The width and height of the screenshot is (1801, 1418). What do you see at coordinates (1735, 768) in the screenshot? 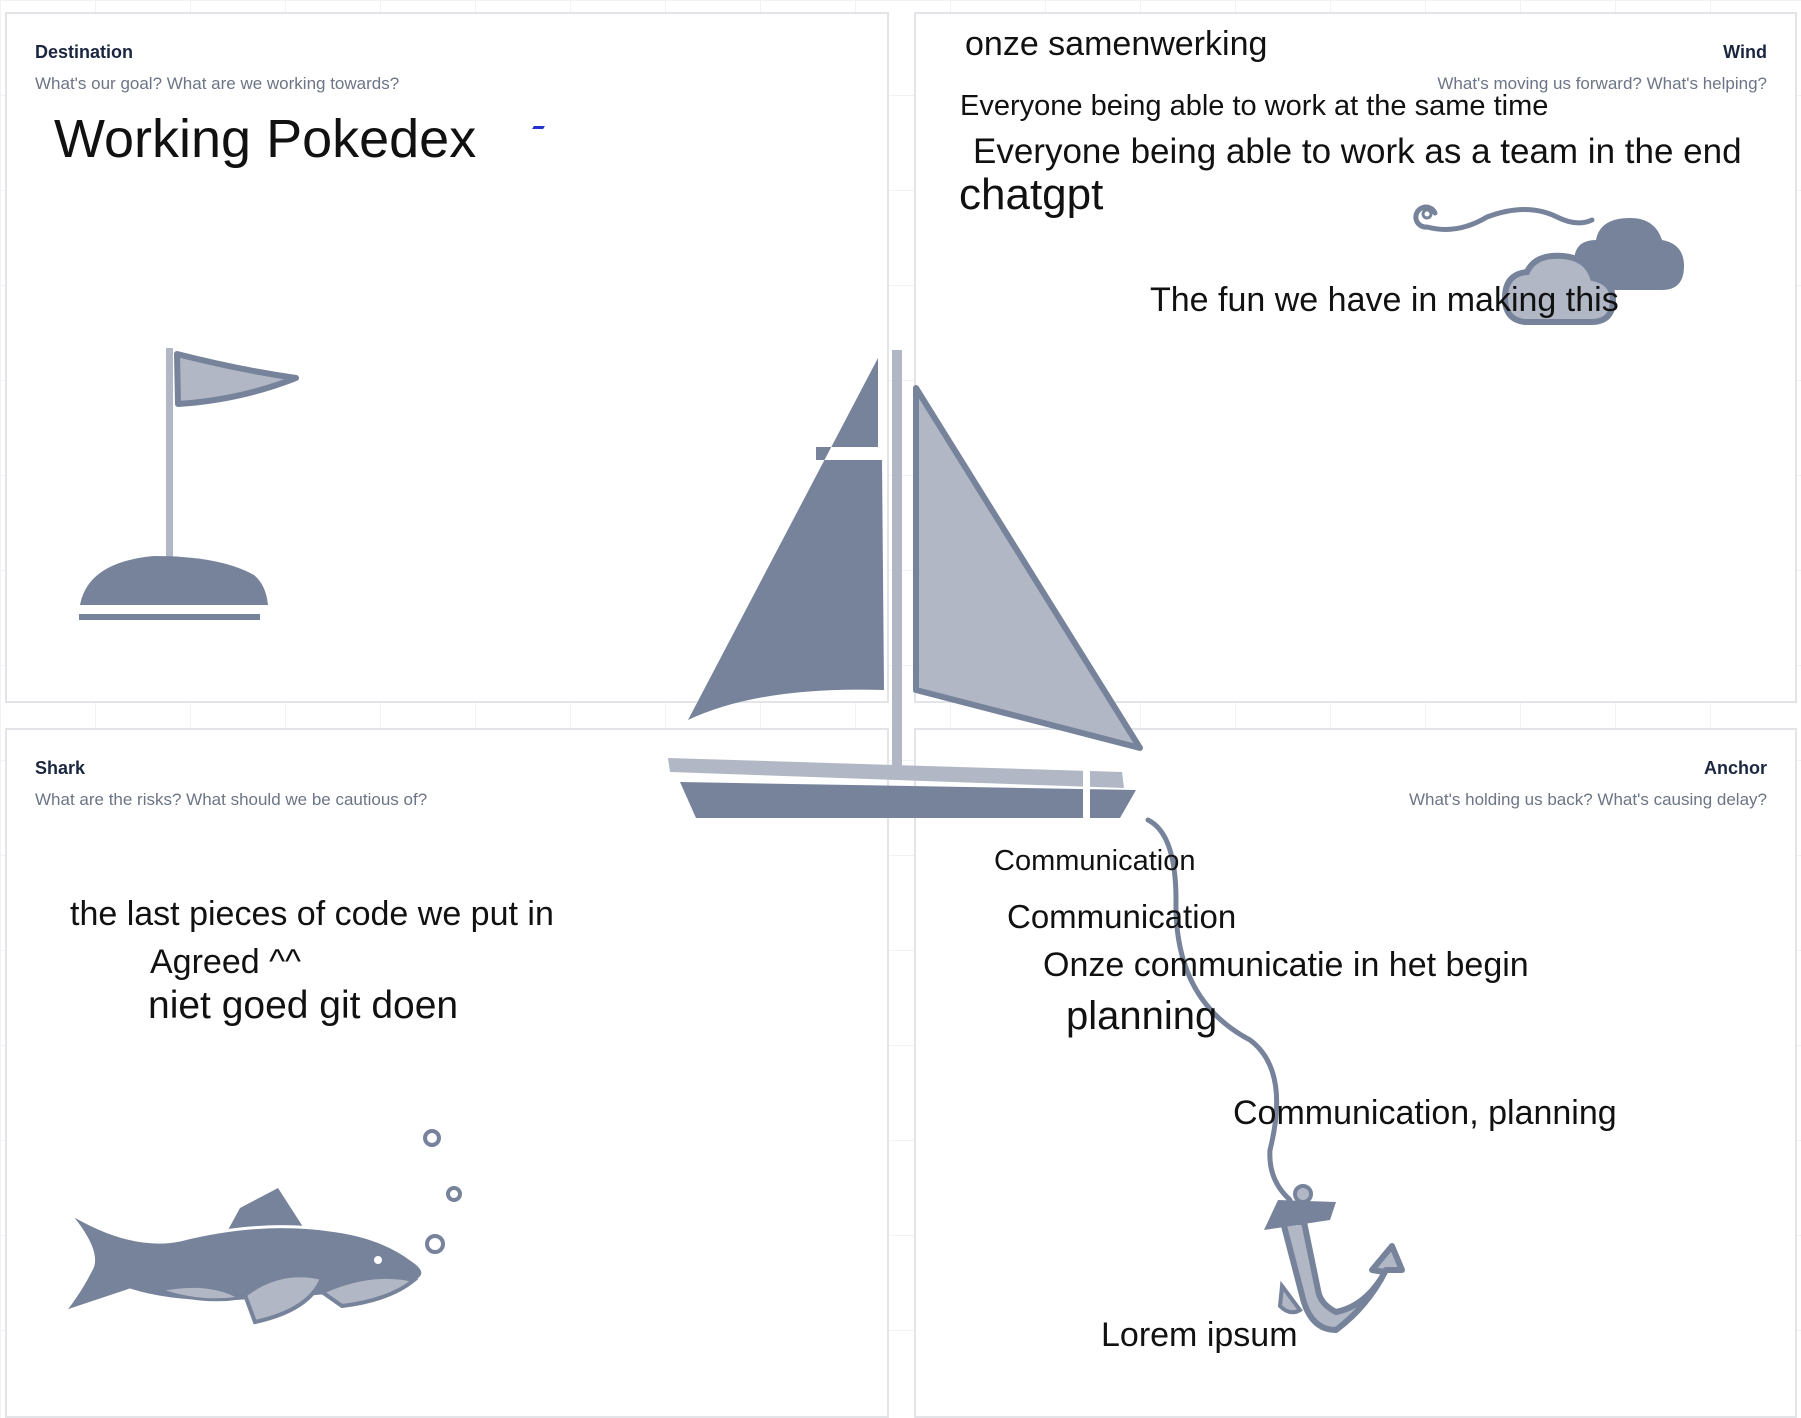
I see `anchor-title: Anchor` at bounding box center [1735, 768].